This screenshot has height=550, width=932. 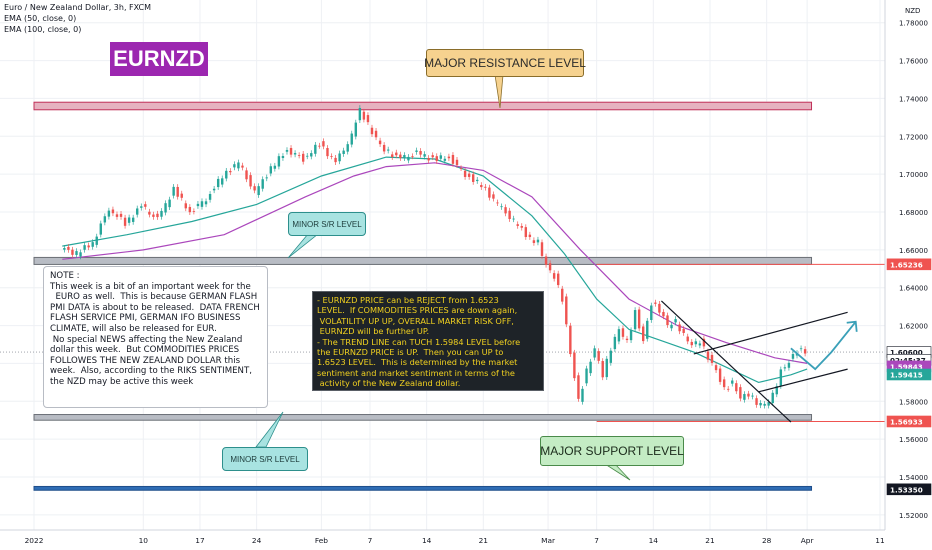 What do you see at coordinates (913, 213) in the screenshot?
I see `price-tick-label: 1.68000` at bounding box center [913, 213].